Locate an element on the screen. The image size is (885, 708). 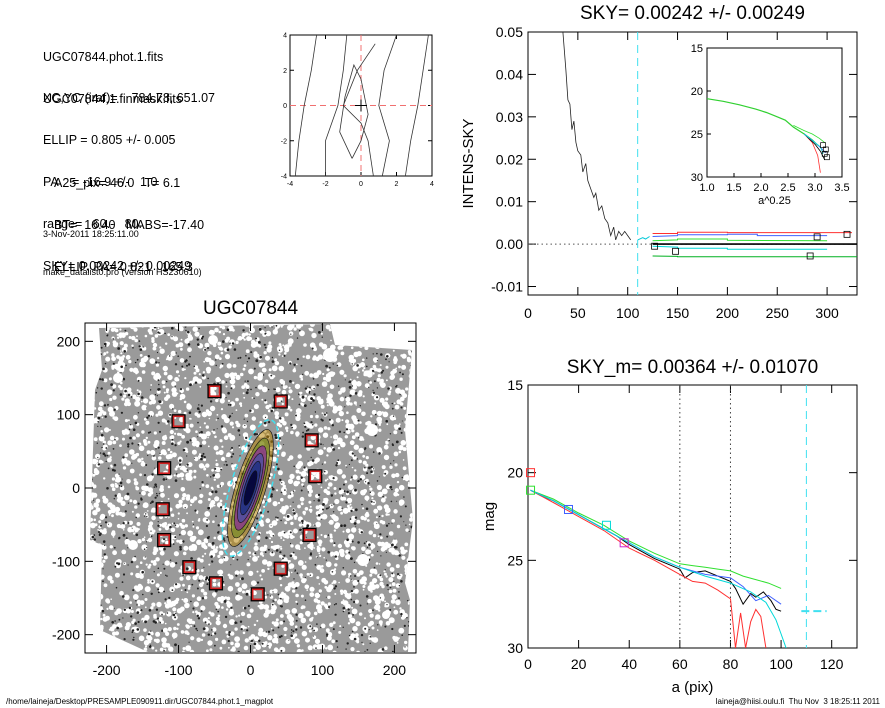
sky-x-tick-label: 50 is located at coordinates (578, 313).